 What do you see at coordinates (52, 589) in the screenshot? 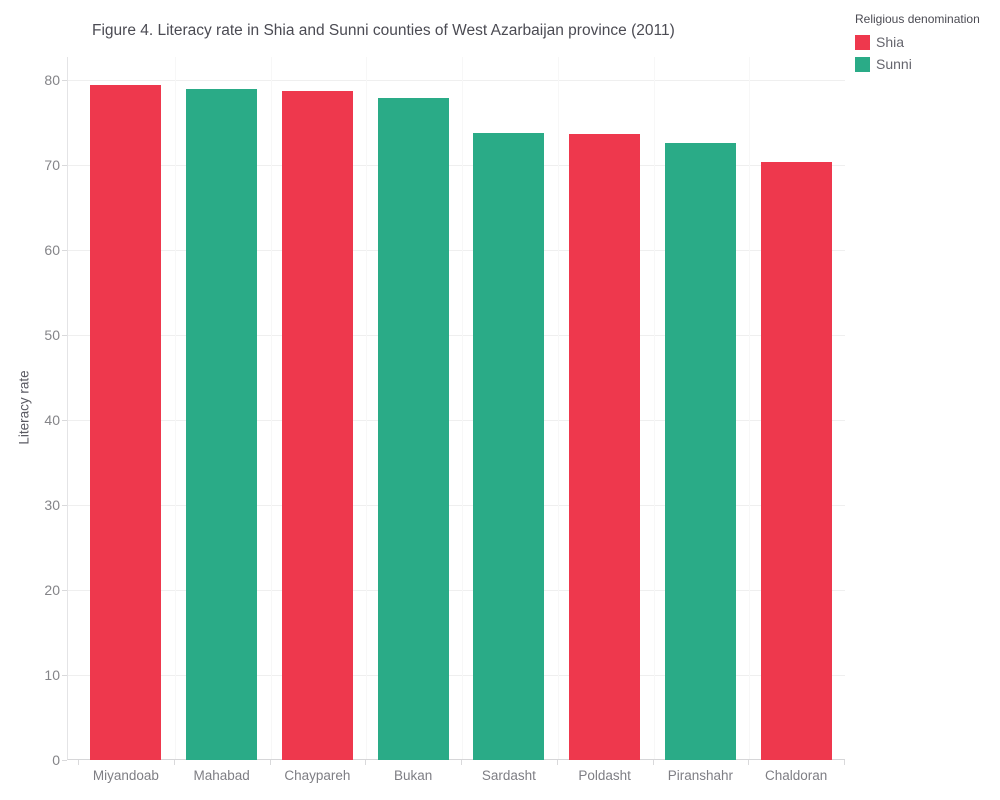
I see `y-axis-tick-label: 20` at bounding box center [52, 589].